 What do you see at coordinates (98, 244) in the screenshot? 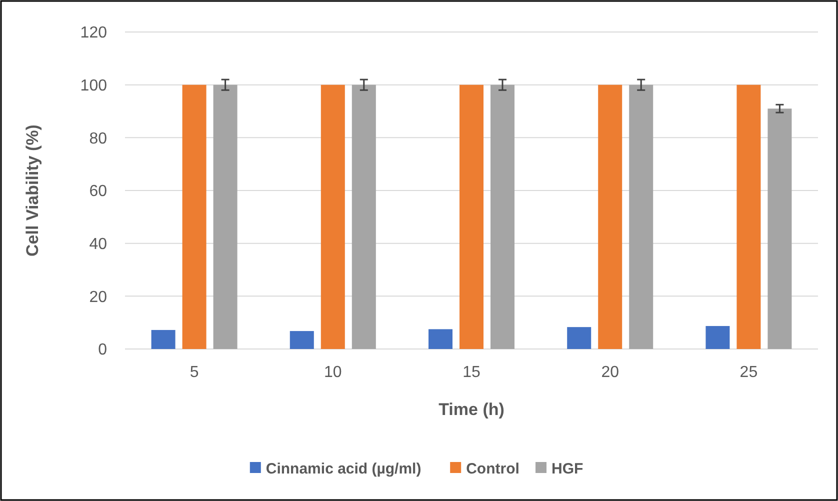
I see `y-tick-label: 40` at bounding box center [98, 244].